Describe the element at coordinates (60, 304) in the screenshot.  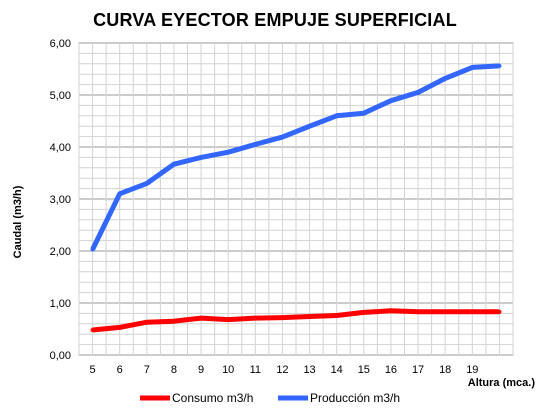
I see `y-tick-label: 1,00` at that location.